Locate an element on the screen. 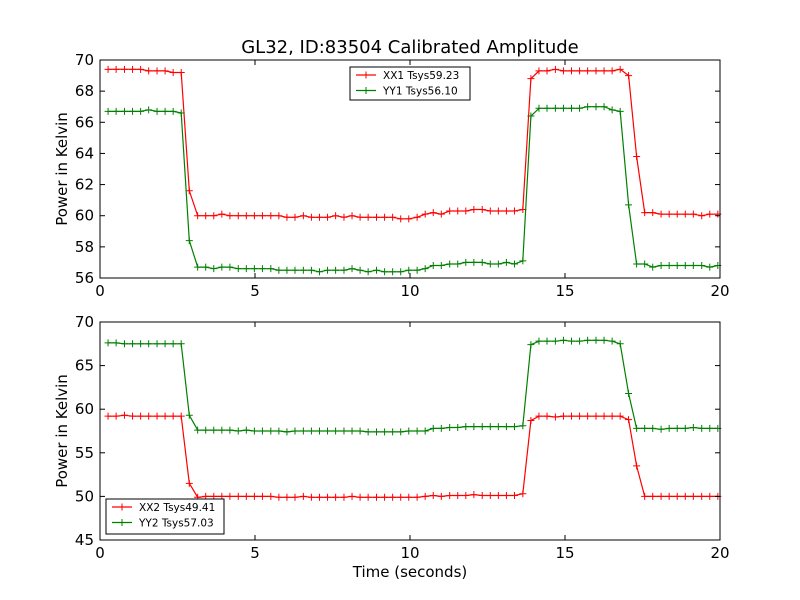 This screenshot has height=600, width=800. y-tick-label: 45 is located at coordinates (84, 540).